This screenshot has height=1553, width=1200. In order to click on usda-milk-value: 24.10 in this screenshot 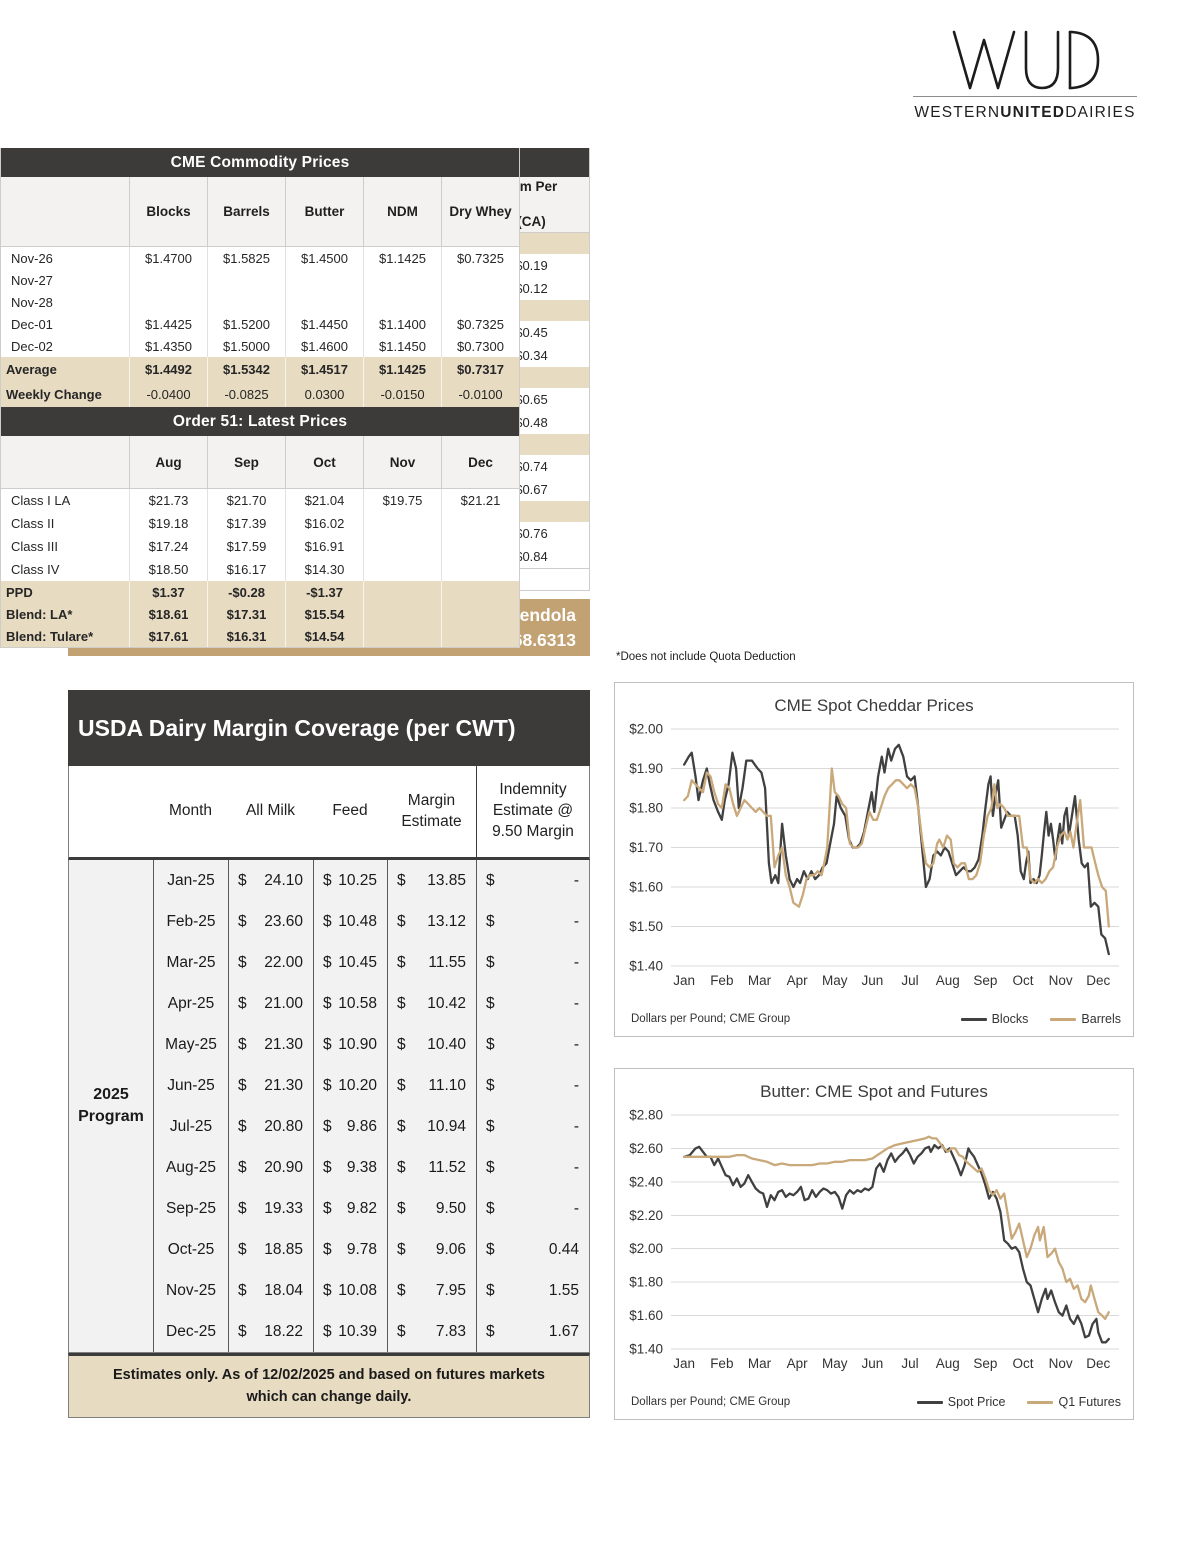, I will do `click(283, 880)`.